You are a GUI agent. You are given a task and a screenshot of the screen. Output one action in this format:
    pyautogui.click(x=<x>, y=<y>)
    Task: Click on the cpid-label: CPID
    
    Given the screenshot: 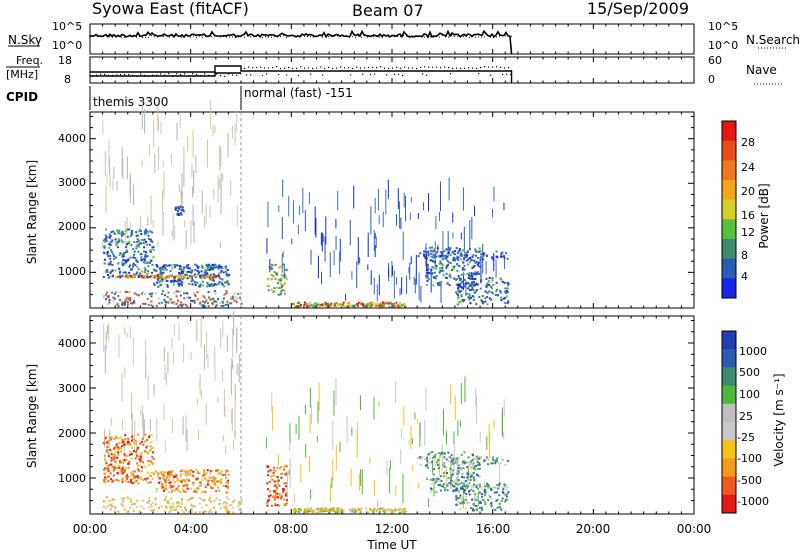 What is the action you would take?
    pyautogui.click(x=22, y=97)
    